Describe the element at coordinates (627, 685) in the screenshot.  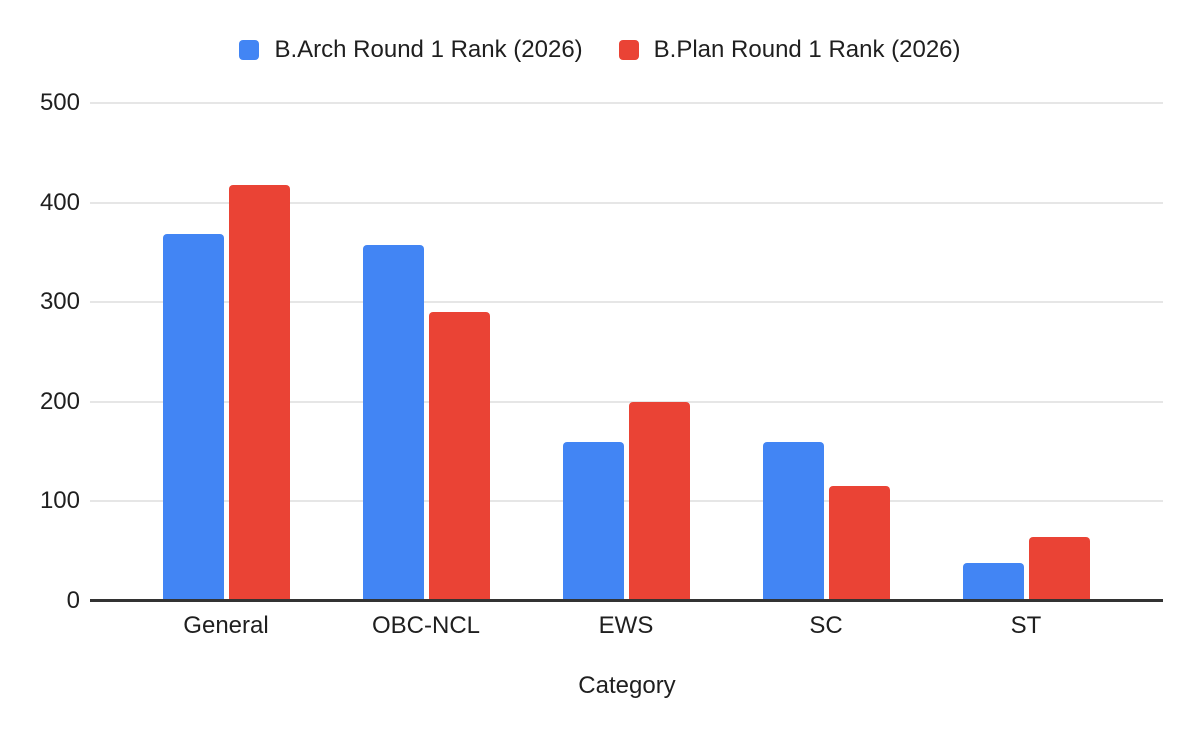
I see `x-axis-title: Category` at that location.